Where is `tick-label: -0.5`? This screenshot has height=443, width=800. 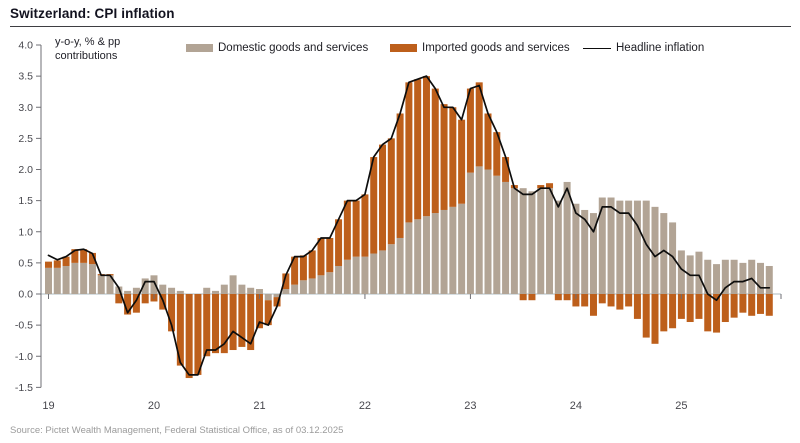 tick-label: -0.5 is located at coordinates (24, 326).